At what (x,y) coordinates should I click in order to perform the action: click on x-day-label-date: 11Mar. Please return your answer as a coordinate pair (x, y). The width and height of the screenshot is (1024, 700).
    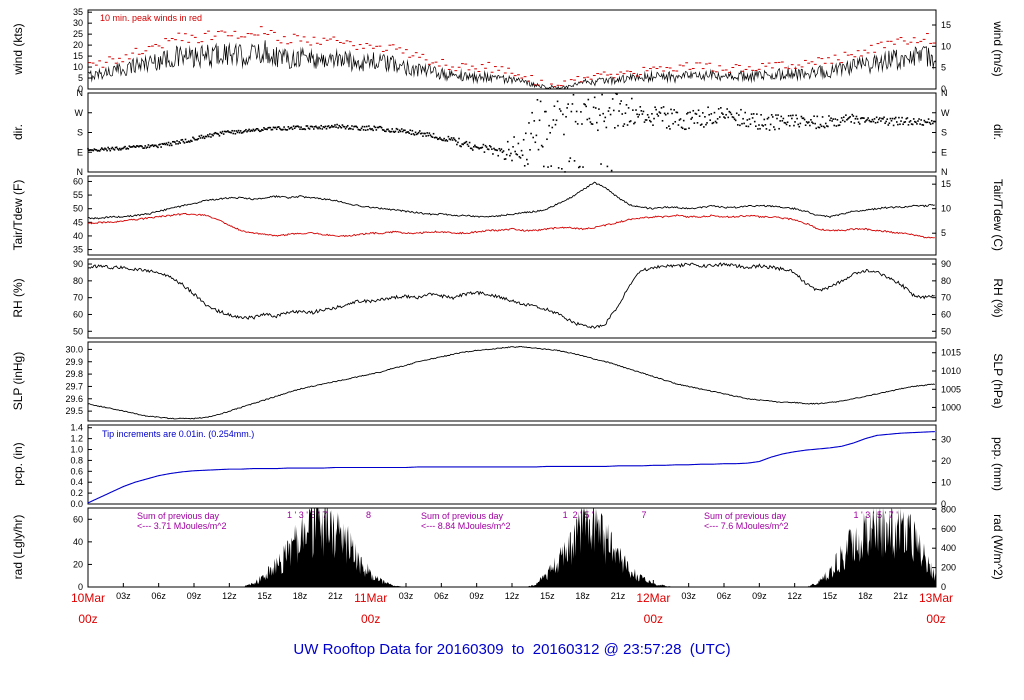
    Looking at the image, I should click on (371, 598).